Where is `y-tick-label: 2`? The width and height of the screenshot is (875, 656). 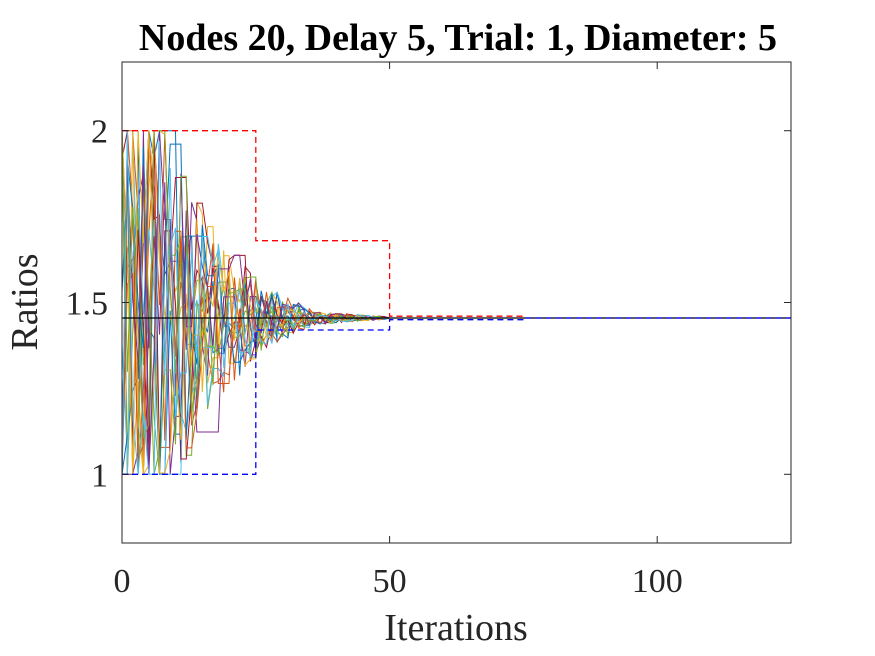
y-tick-label: 2 is located at coordinates (99, 132).